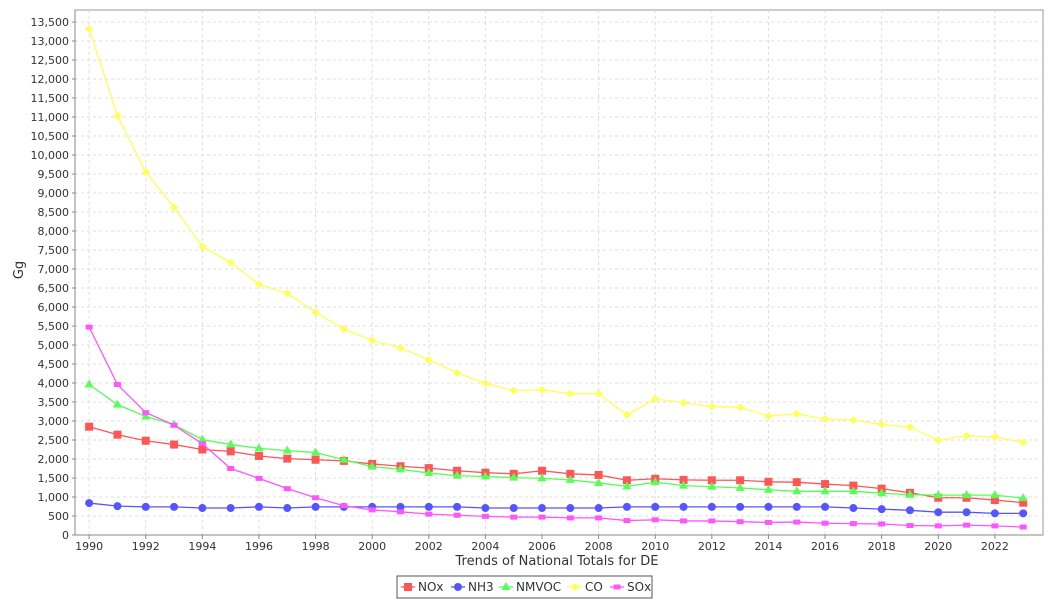 The height and width of the screenshot is (604, 1050). What do you see at coordinates (54, 212) in the screenshot?
I see `y-tick-label: 8,500` at bounding box center [54, 212].